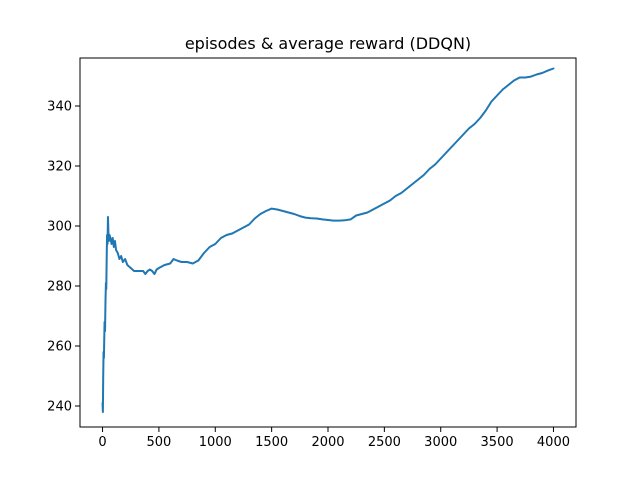 This screenshot has height=480, width=640. Describe the element at coordinates (497, 442) in the screenshot. I see `x-tick-label: 3500` at that location.